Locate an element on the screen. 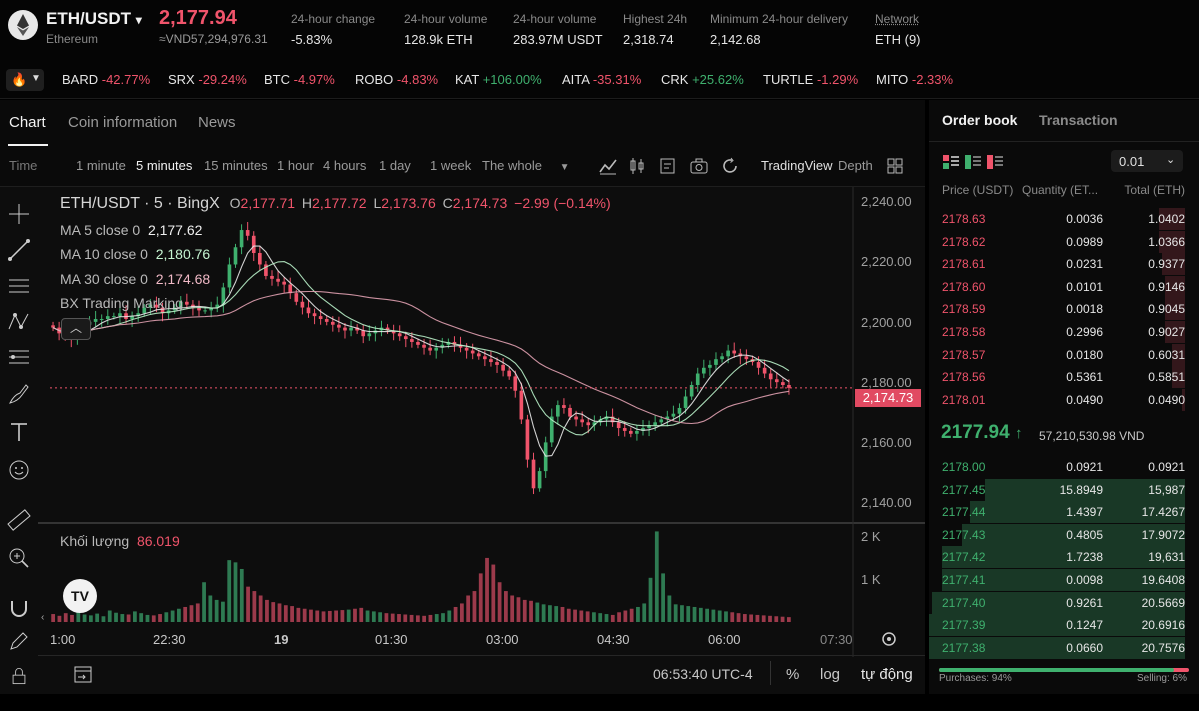 The width and height of the screenshot is (1199, 711). ticker-item-turtle: TURTLE -1.29% is located at coordinates (811, 79).